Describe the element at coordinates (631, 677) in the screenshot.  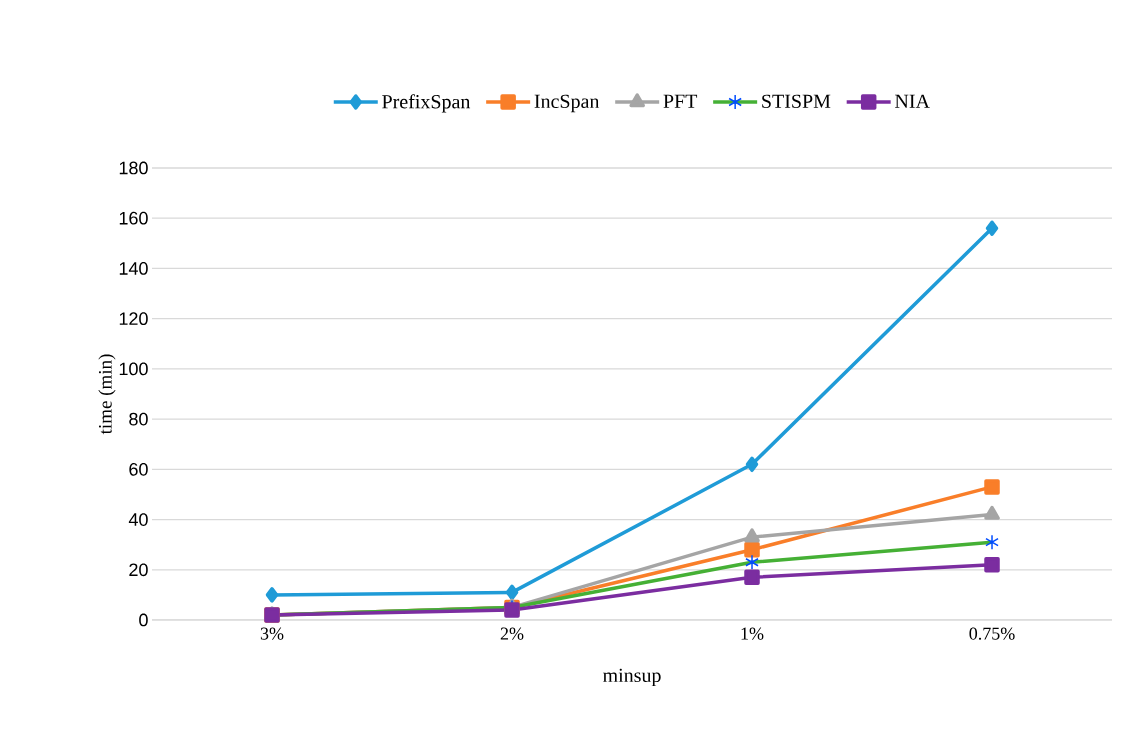
I see `x-axis-title: minsup` at that location.